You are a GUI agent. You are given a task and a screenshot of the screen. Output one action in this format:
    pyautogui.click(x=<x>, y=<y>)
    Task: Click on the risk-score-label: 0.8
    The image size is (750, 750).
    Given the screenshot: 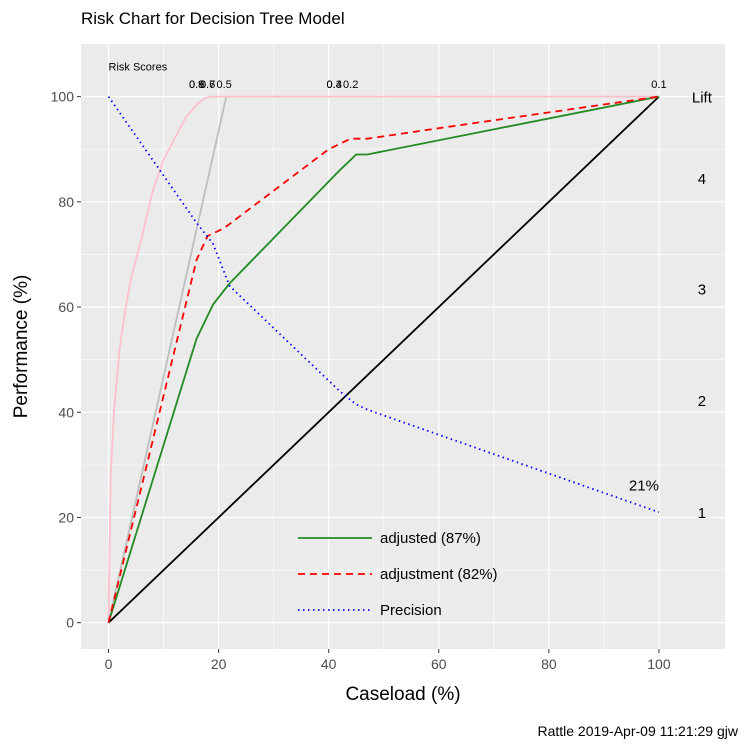 What is the action you would take?
    pyautogui.click(x=196, y=85)
    